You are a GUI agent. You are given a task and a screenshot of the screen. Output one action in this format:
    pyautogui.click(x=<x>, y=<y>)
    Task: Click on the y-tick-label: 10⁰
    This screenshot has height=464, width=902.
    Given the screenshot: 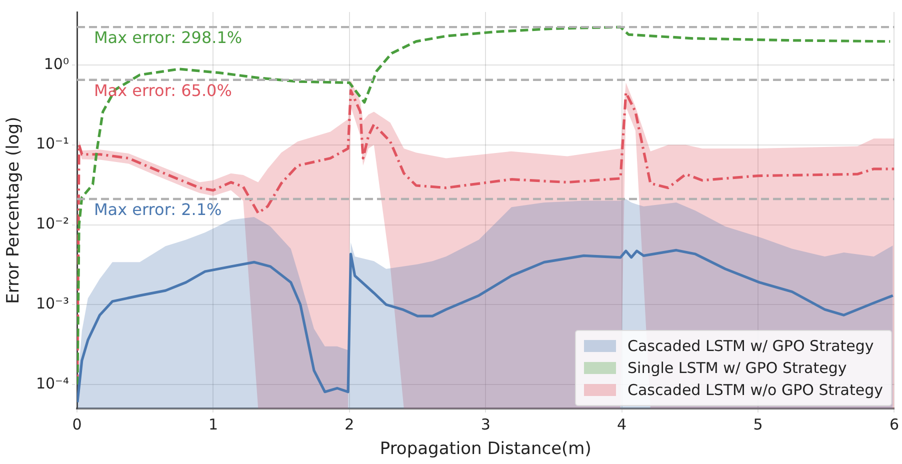 What is the action you would take?
    pyautogui.click(x=56, y=63)
    